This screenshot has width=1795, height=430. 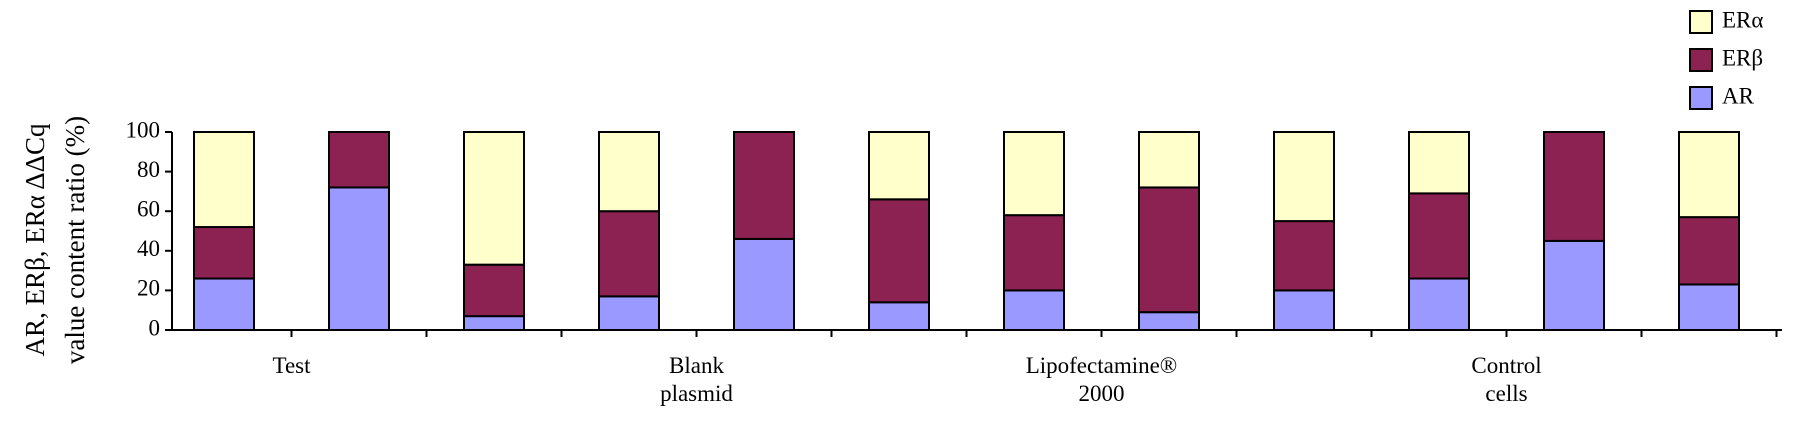 I want to click on y-axis-label: value content ratio (%), so click(x=75, y=240).